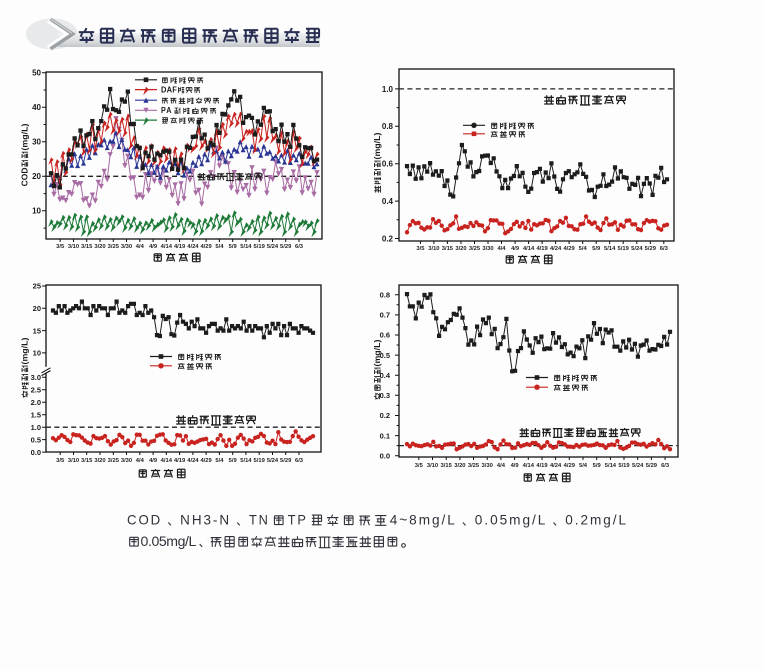 This screenshot has height=670, width=763. What do you see at coordinates (205, 520) in the screenshot?
I see `svg-text: NH3-N` at bounding box center [205, 520].